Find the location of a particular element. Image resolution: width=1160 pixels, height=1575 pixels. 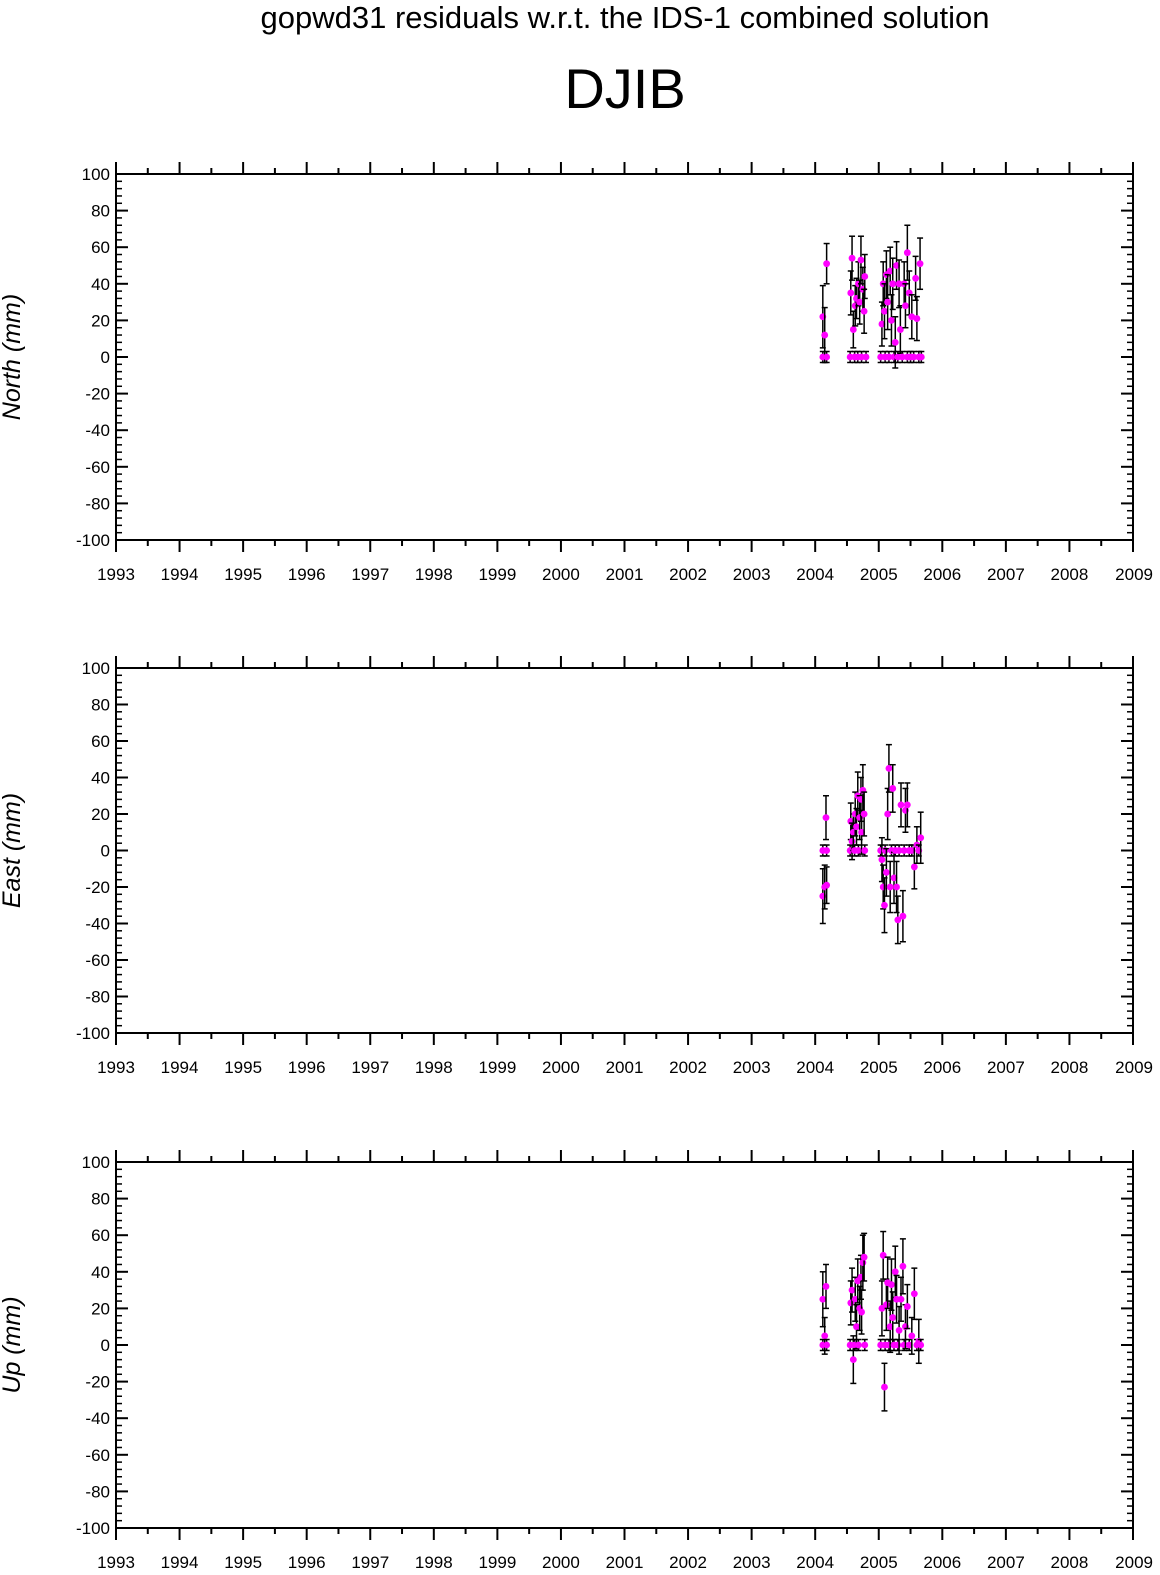

y-tick-label: 60 is located at coordinates (100, 1235).